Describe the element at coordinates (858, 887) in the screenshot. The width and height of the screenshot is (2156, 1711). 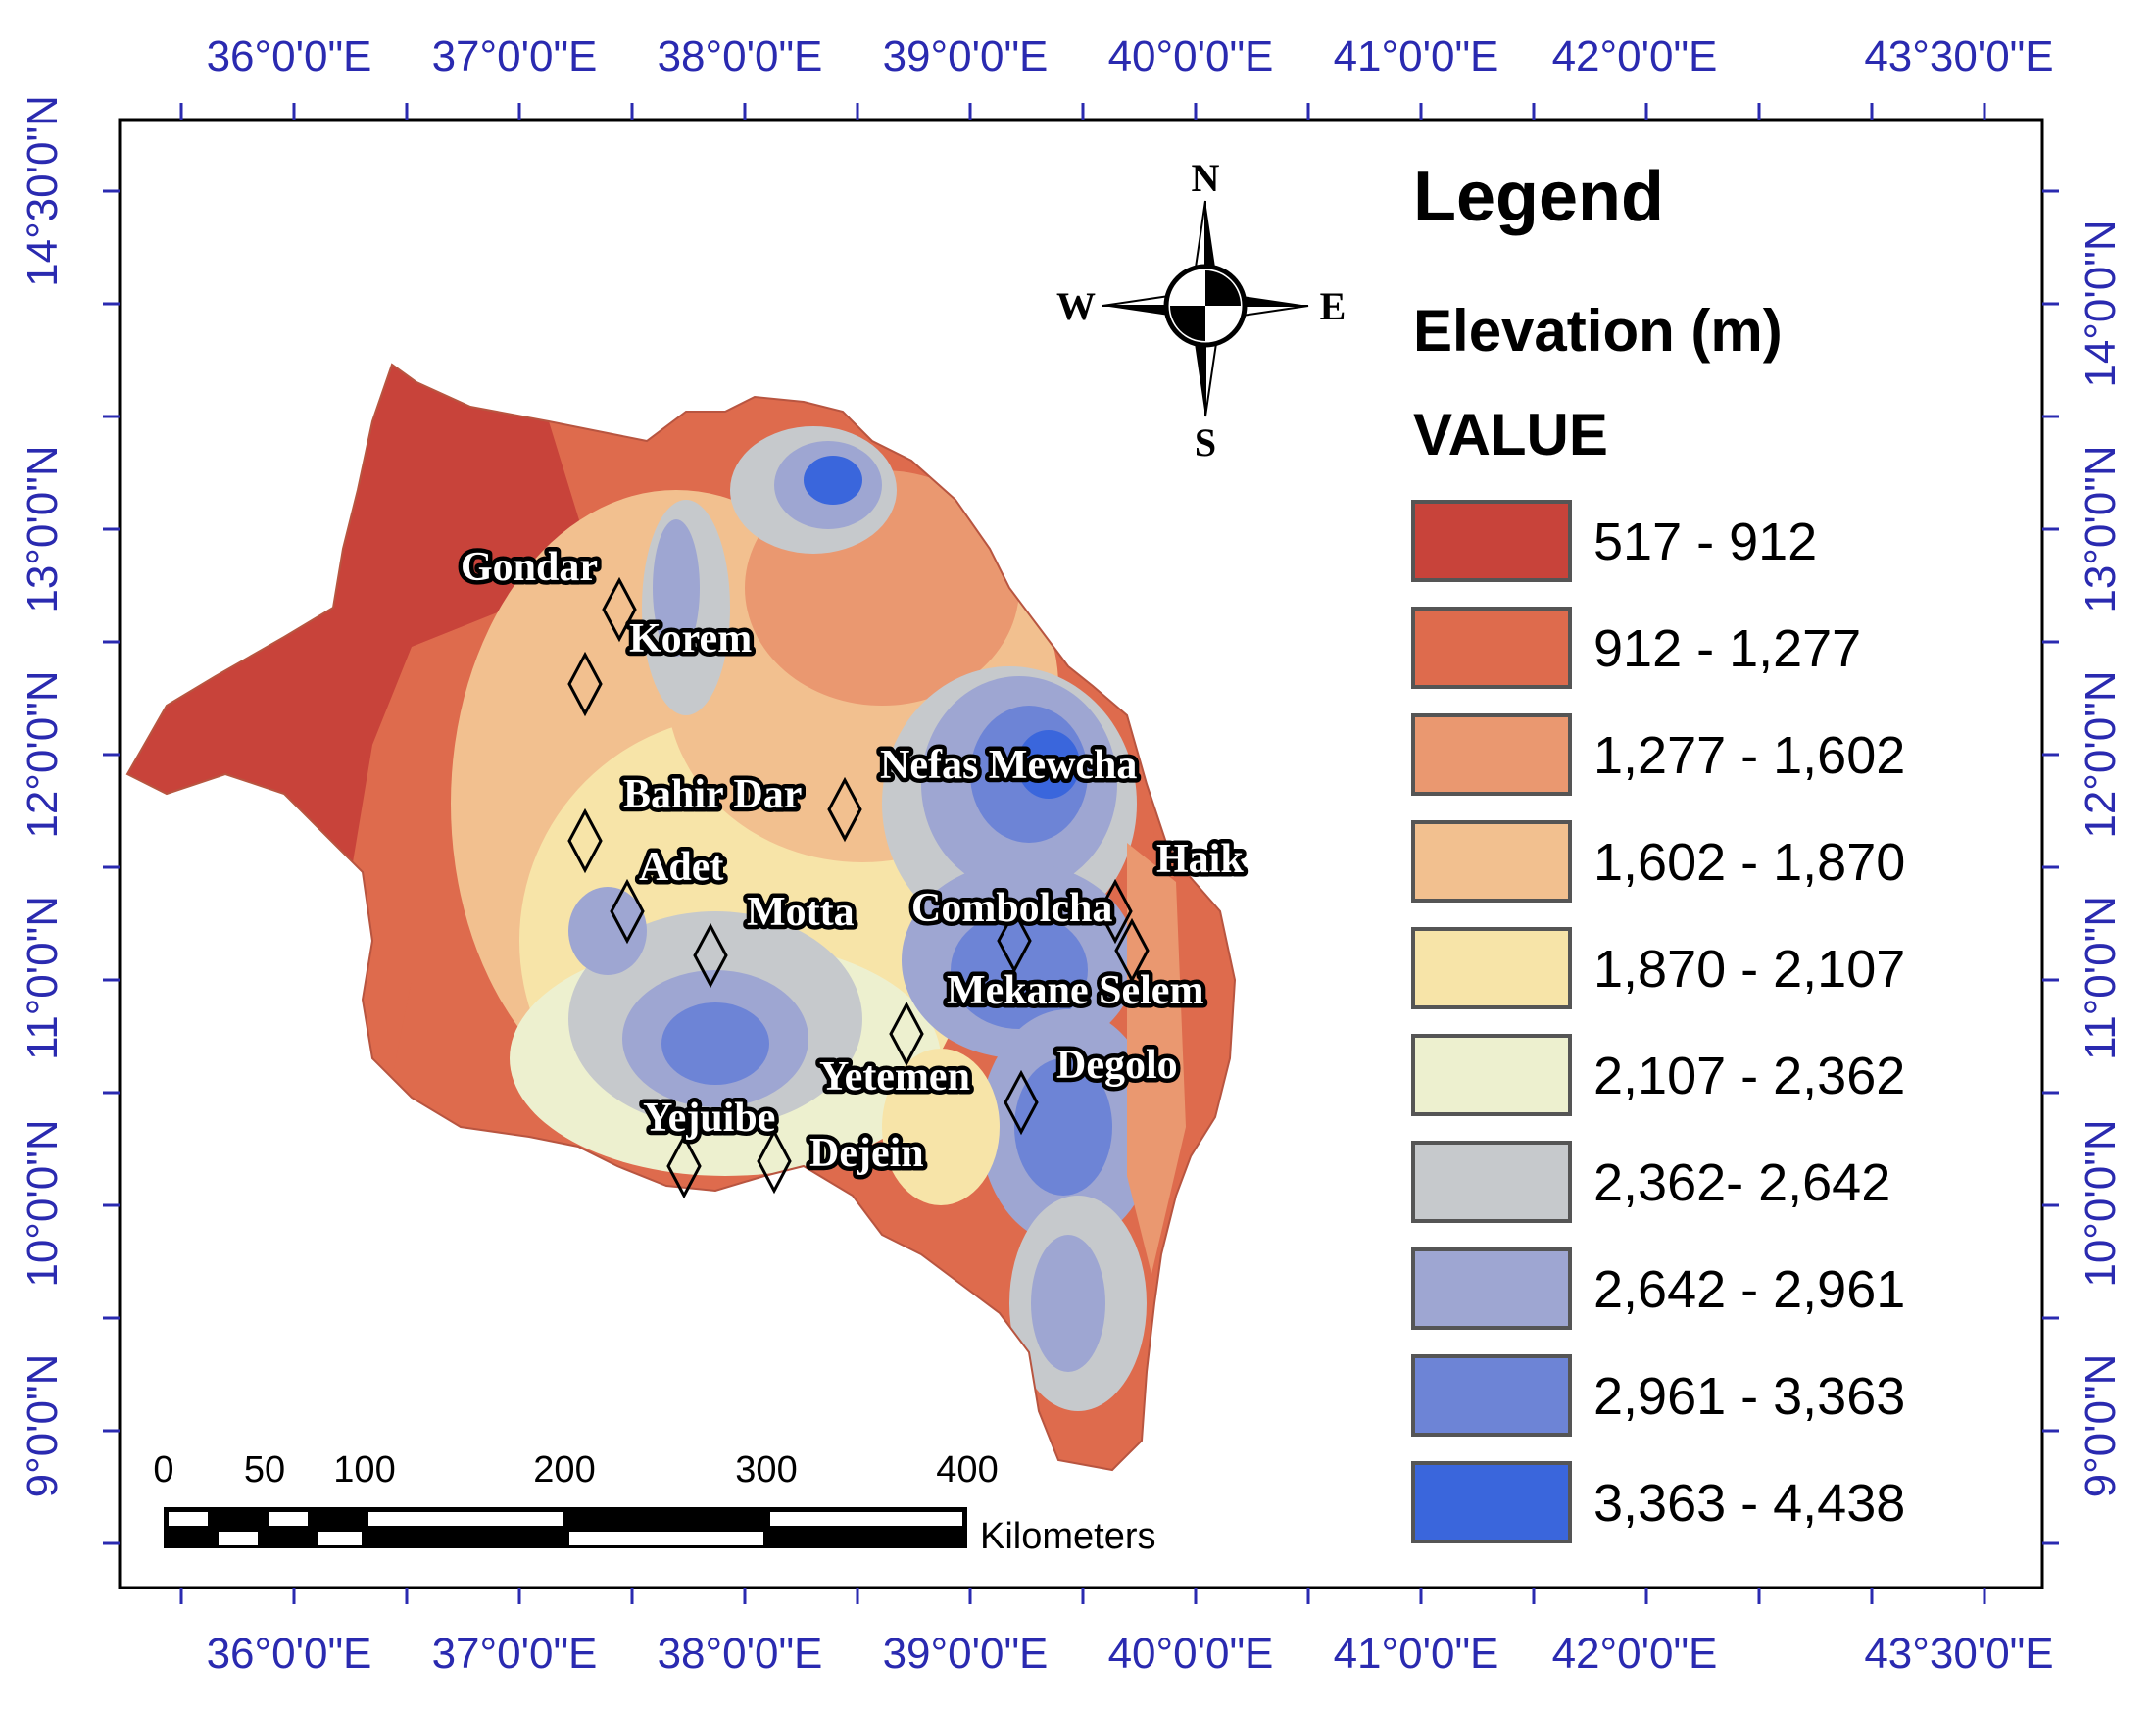
I see `station-markers` at that location.